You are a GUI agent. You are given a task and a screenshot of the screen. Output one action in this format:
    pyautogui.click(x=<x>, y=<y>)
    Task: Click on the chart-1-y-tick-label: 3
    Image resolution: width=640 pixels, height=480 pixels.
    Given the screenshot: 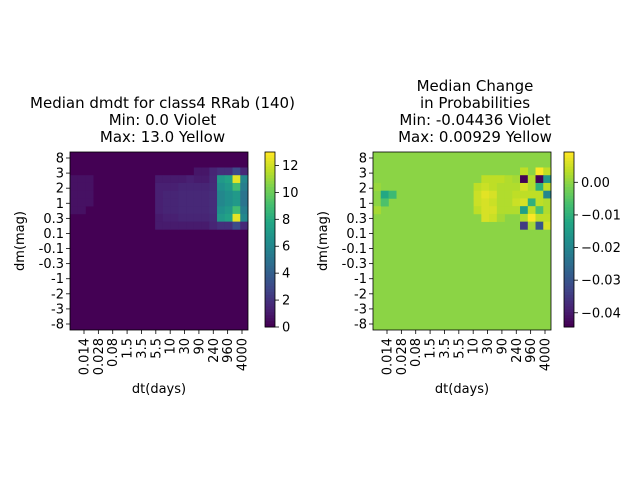 What is the action you would take?
    pyautogui.click(x=60, y=174)
    